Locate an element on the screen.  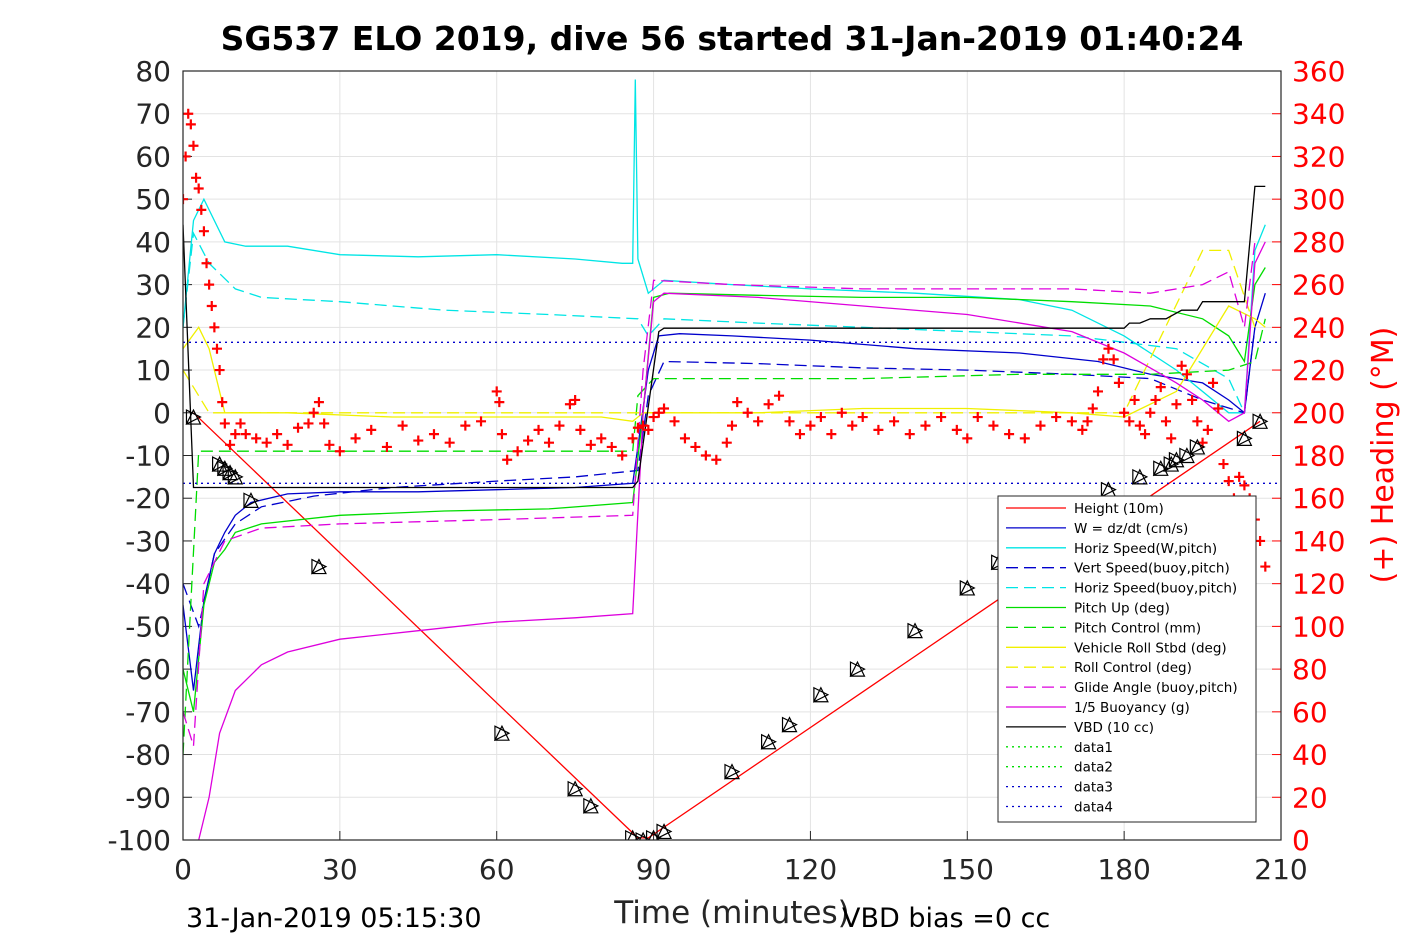
legend-label: data1 is located at coordinates (1093, 748).